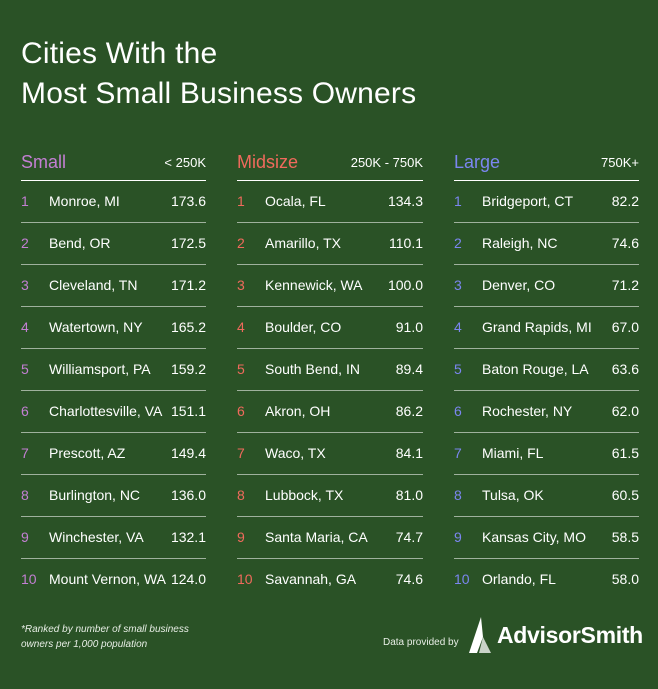 The image size is (658, 689). Describe the element at coordinates (44, 162) in the screenshot. I see `column-name: Small` at that location.